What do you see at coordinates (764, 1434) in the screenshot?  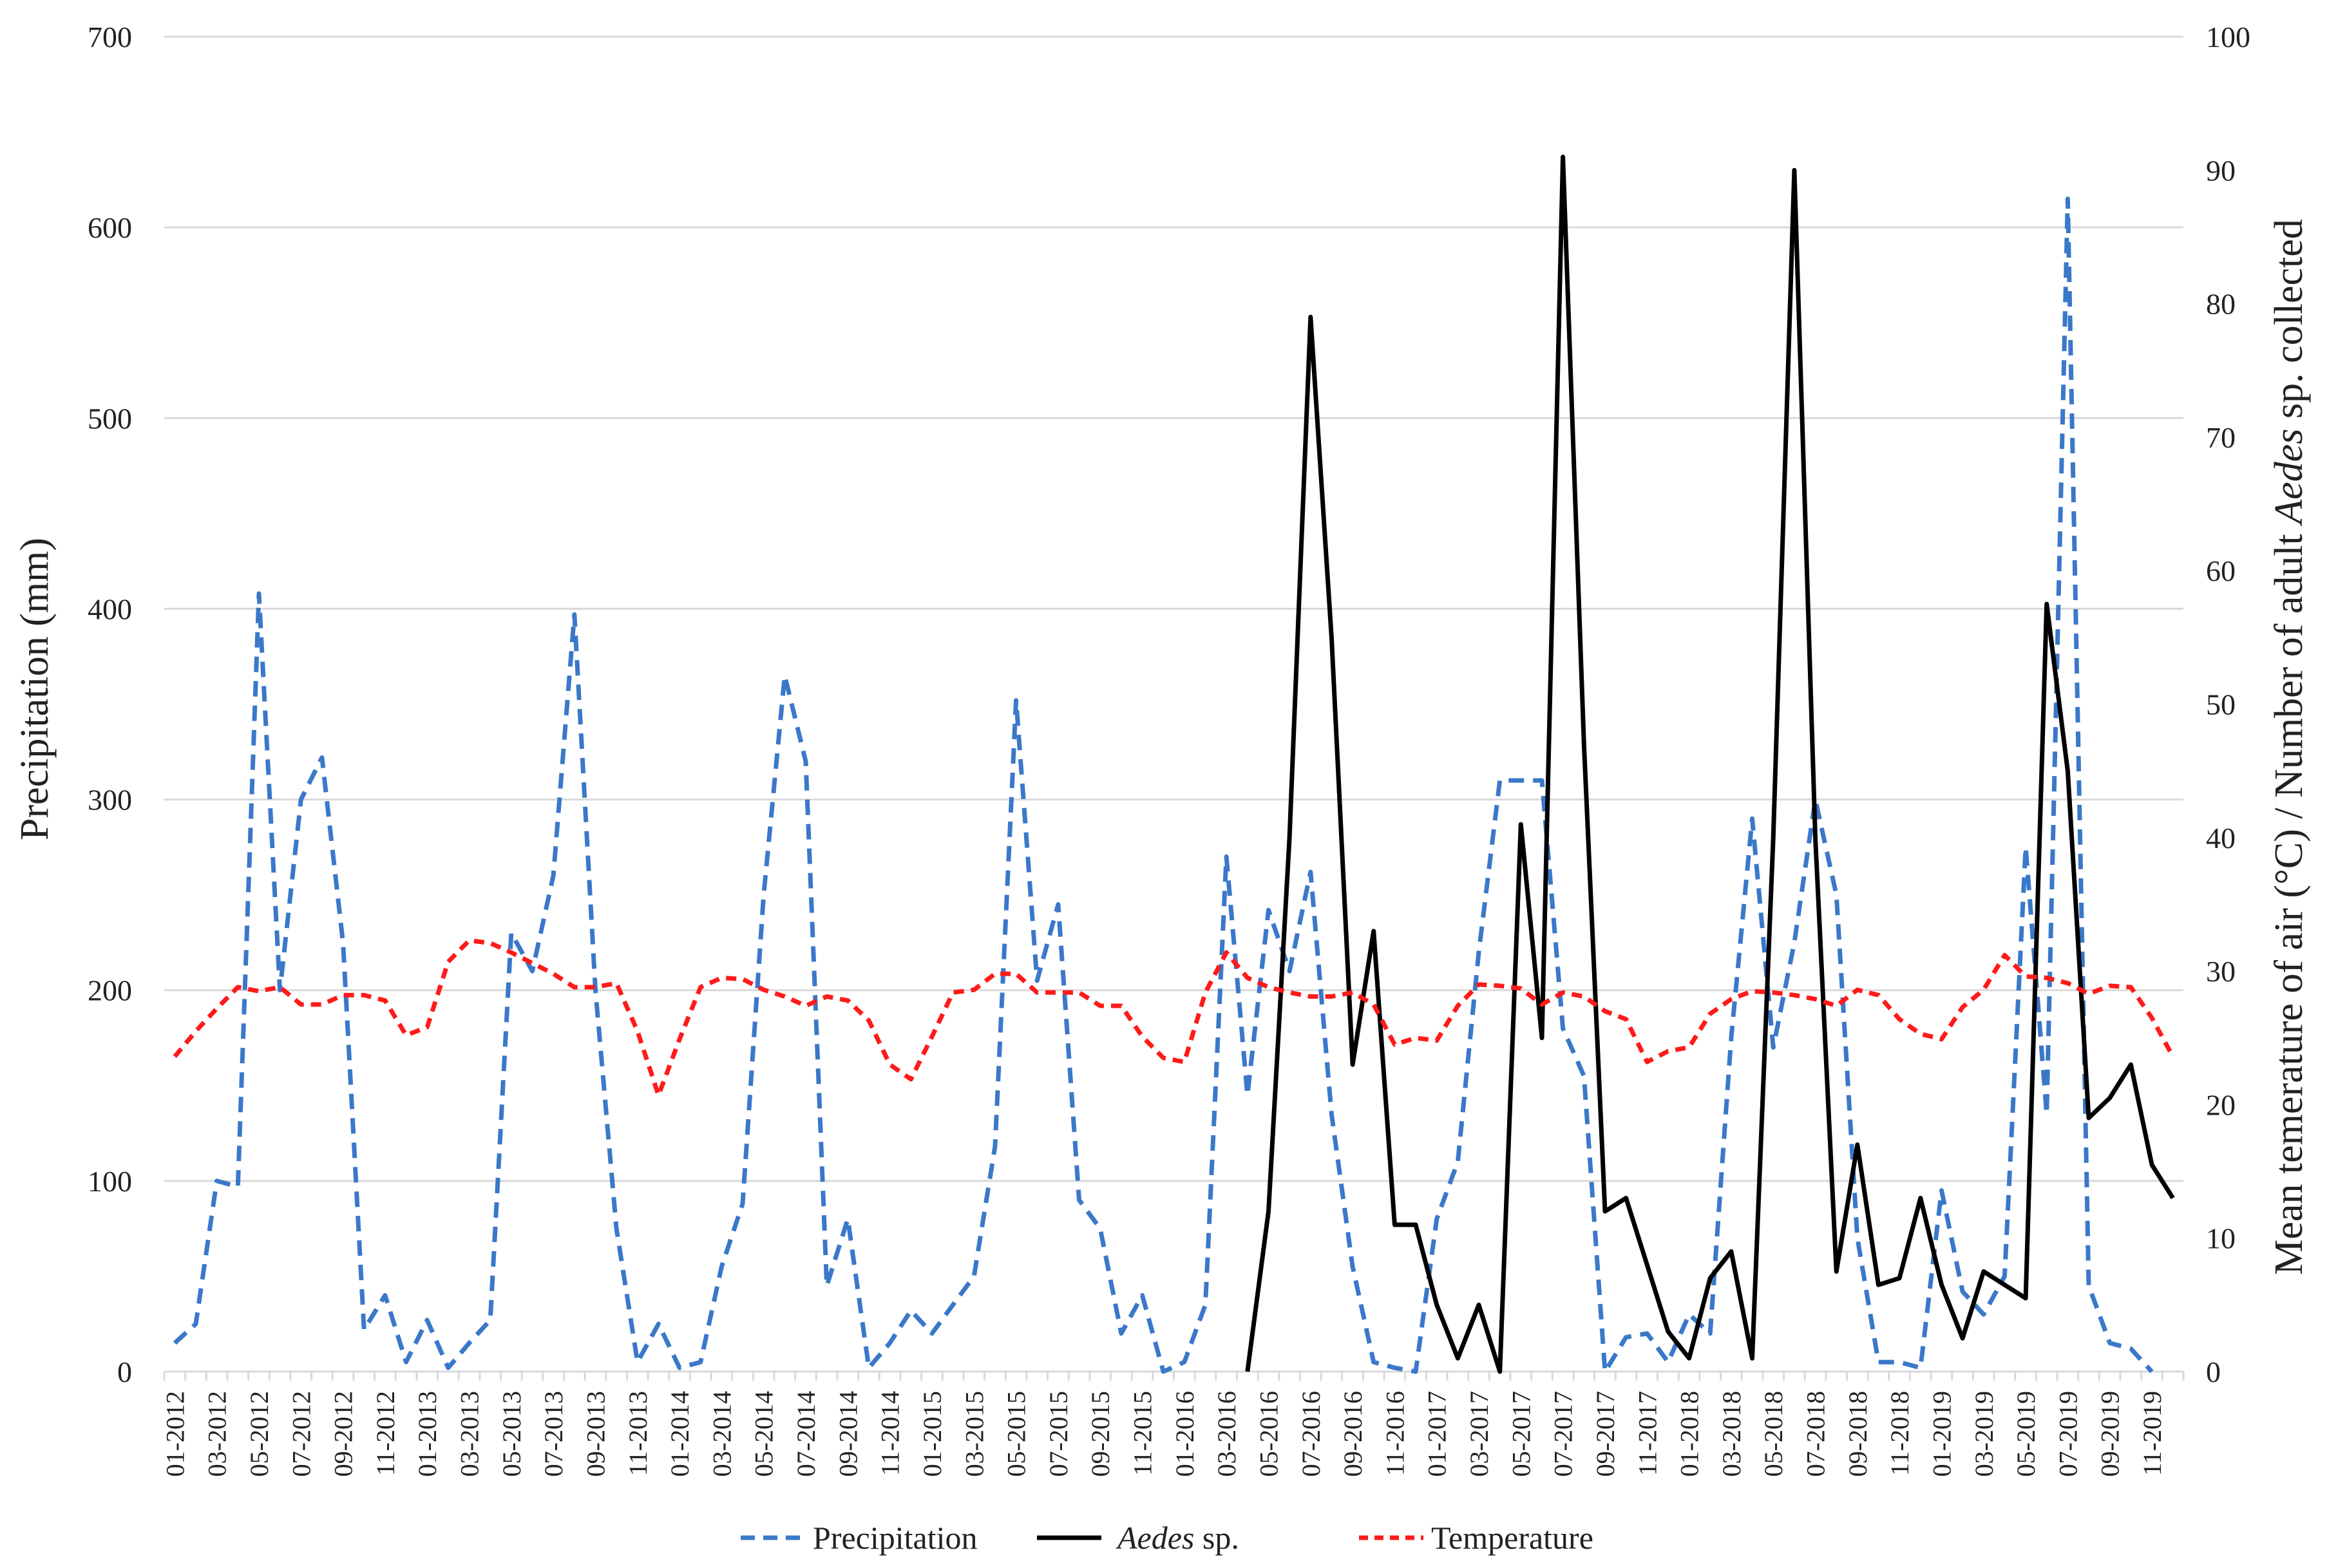 I see `x-tick-label: 05-2014` at bounding box center [764, 1434].